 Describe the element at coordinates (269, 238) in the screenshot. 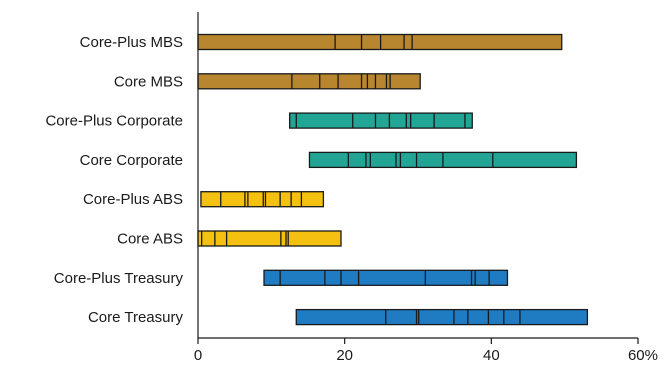

I see `range-bar-core-abs` at that location.